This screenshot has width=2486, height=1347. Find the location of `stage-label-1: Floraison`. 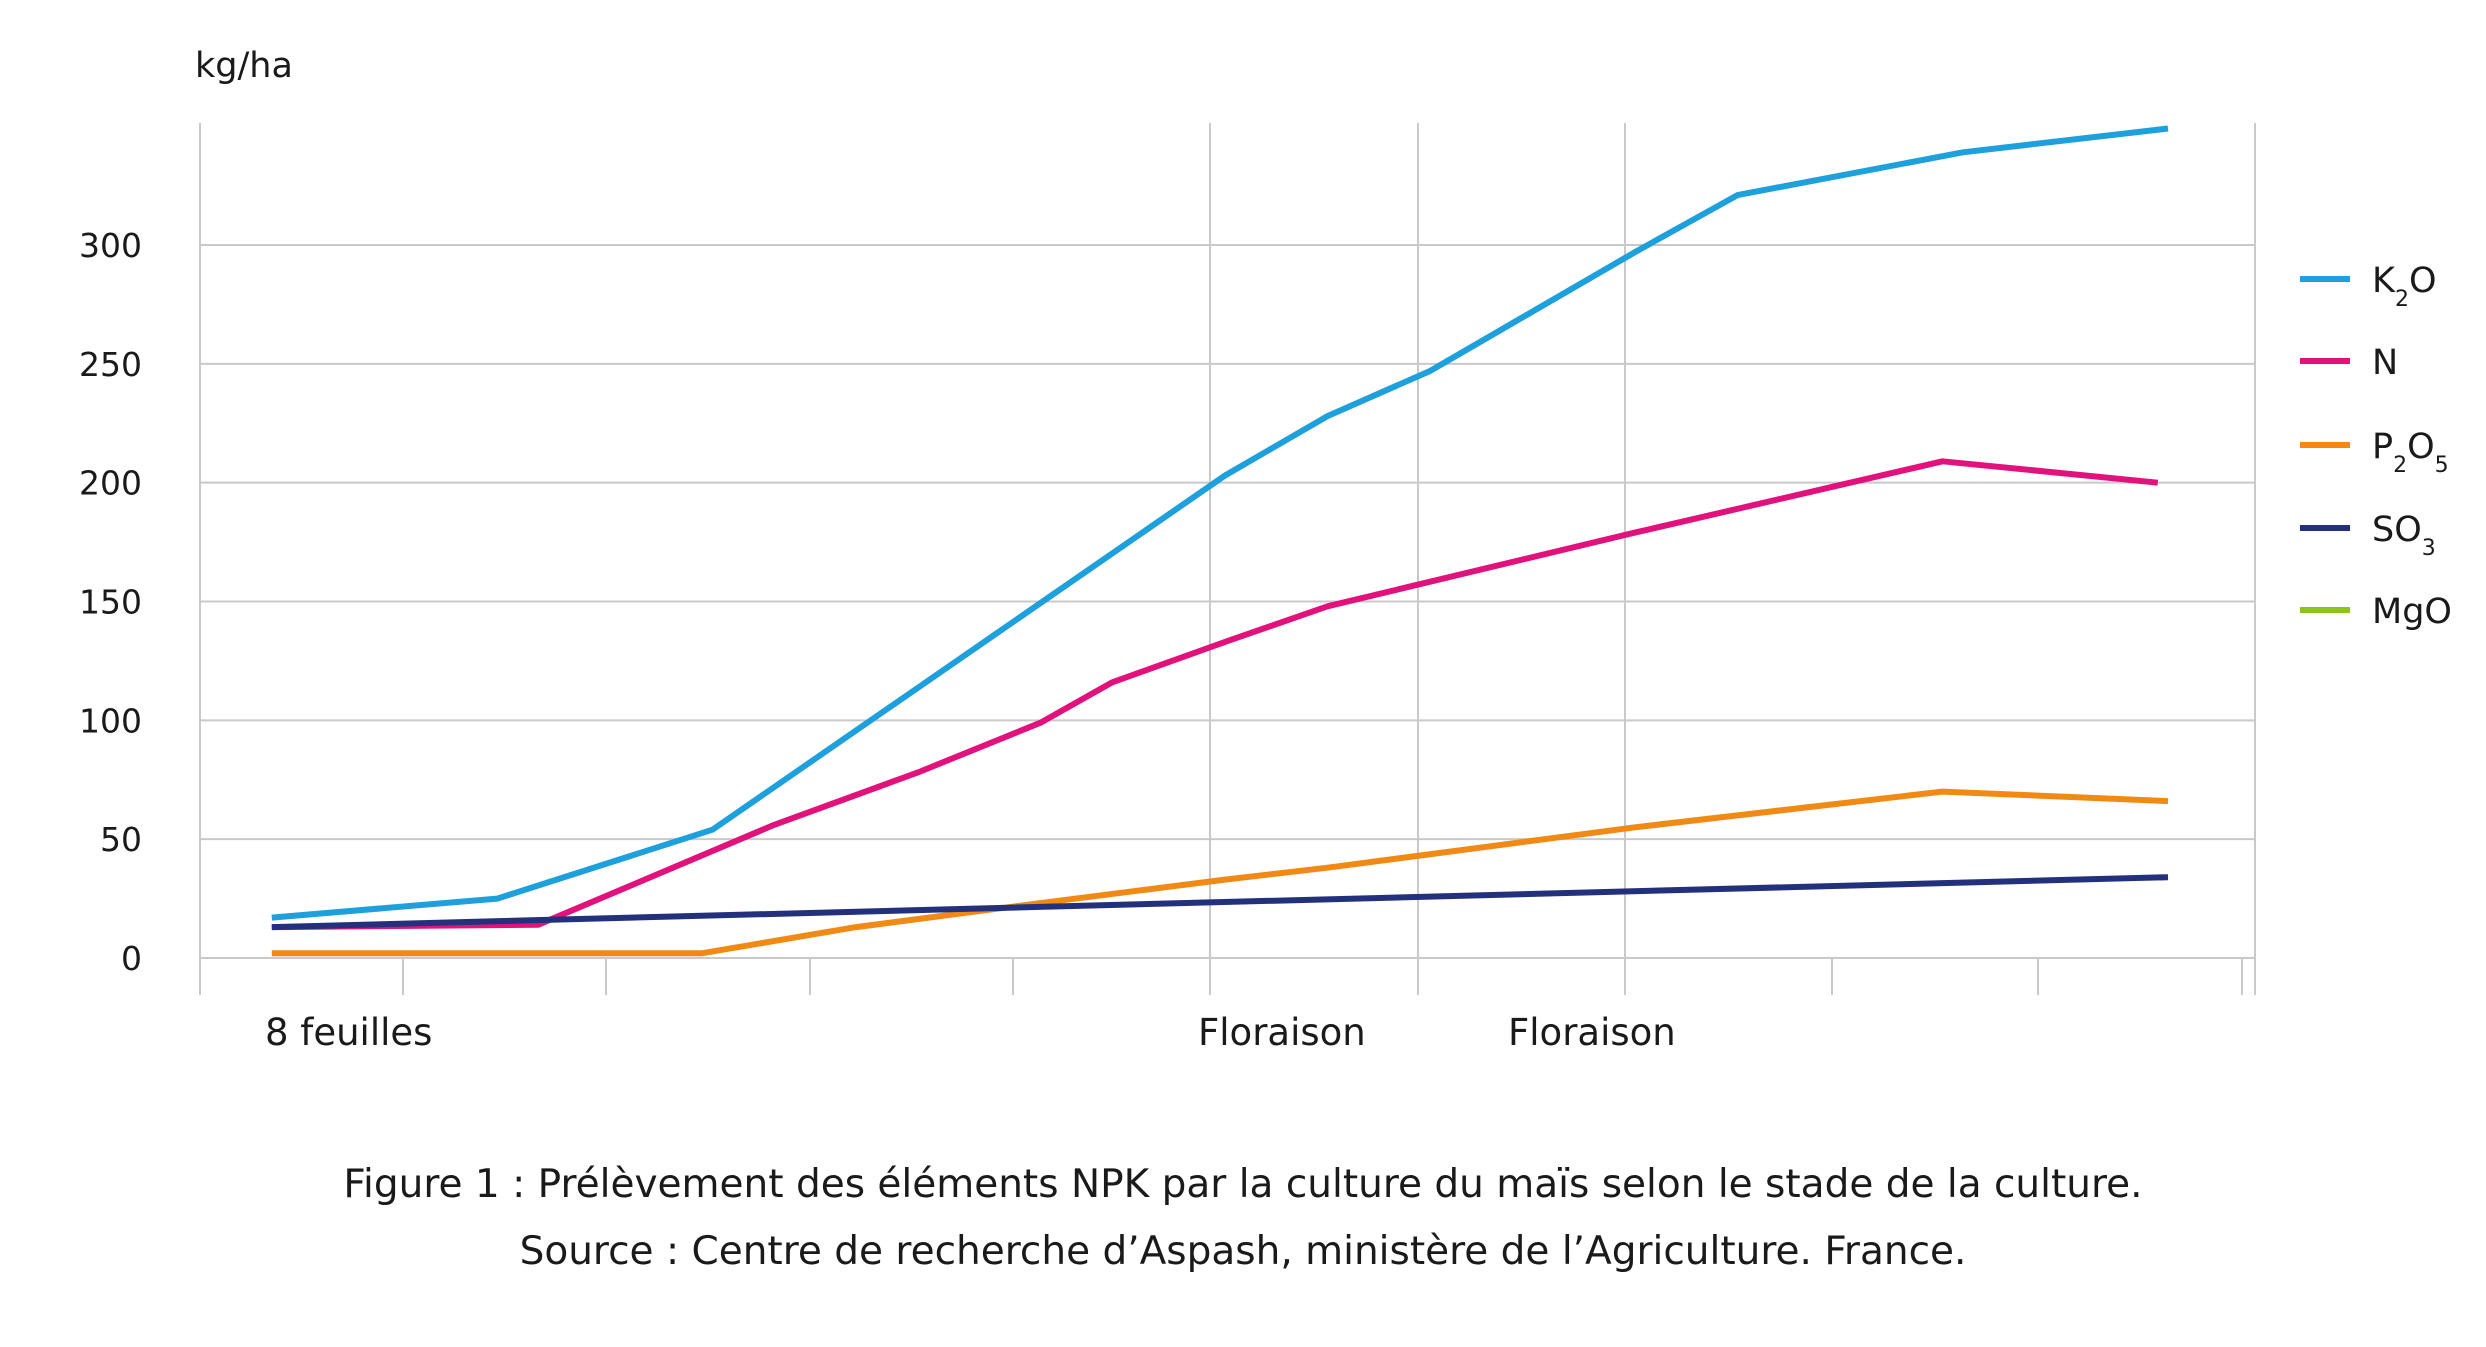

stage-label-1: Floraison is located at coordinates (1282, 1032).